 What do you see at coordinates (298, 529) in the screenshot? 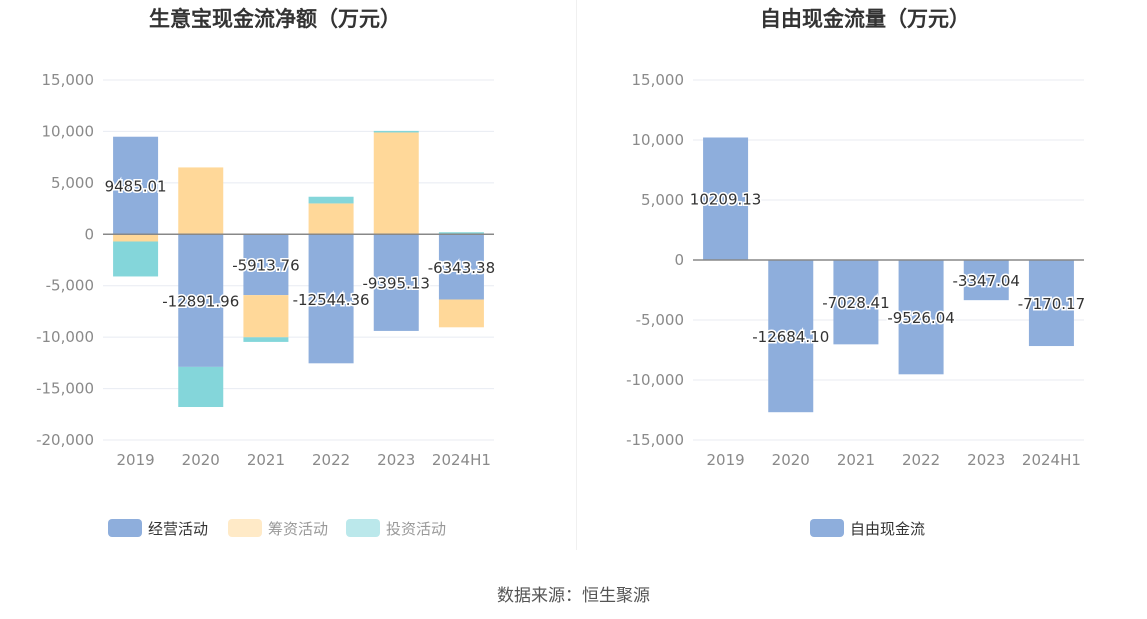
I see `legend-label: 筹资活动` at bounding box center [298, 529].